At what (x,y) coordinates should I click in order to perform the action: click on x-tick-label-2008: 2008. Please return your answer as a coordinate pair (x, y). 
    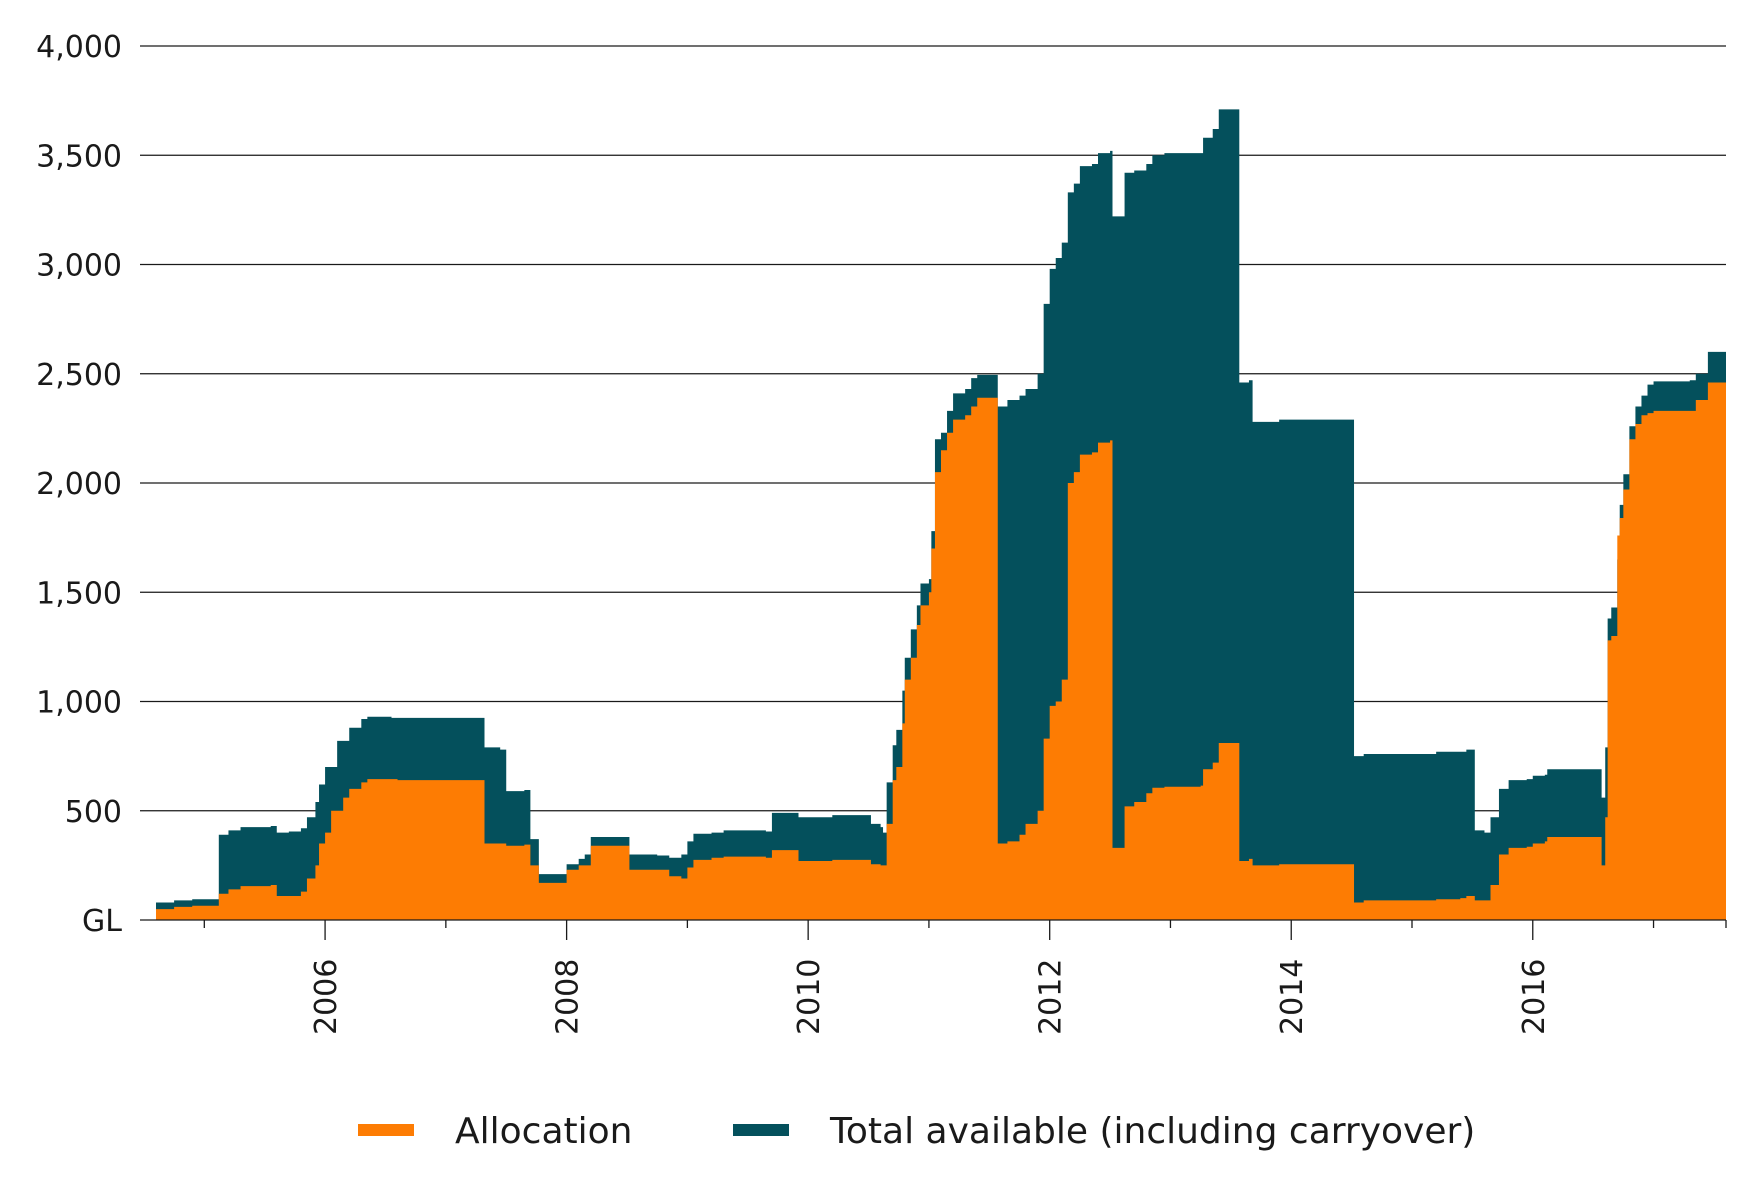
    Looking at the image, I should click on (568, 997).